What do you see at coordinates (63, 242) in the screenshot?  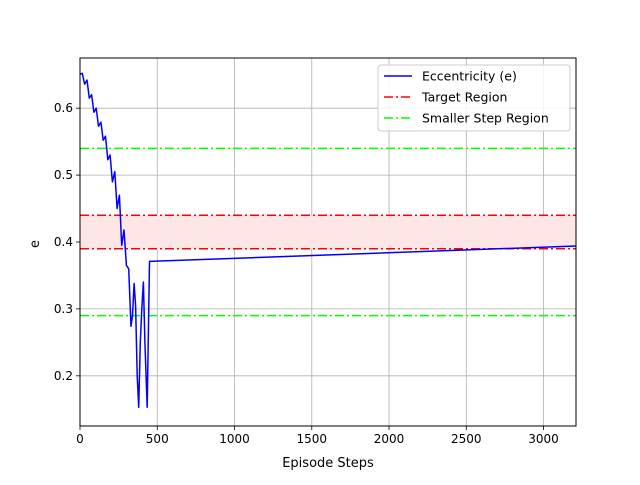 I see `y-tick-label: 0.4` at bounding box center [63, 242].